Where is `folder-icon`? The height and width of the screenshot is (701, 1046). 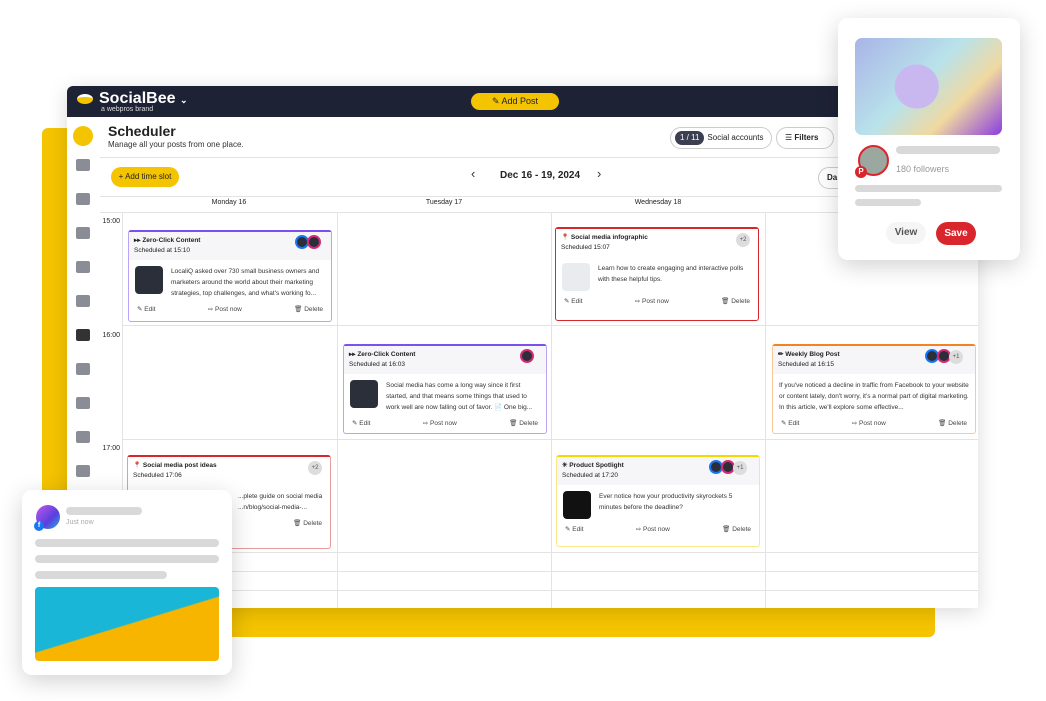 folder-icon is located at coordinates (83, 199).